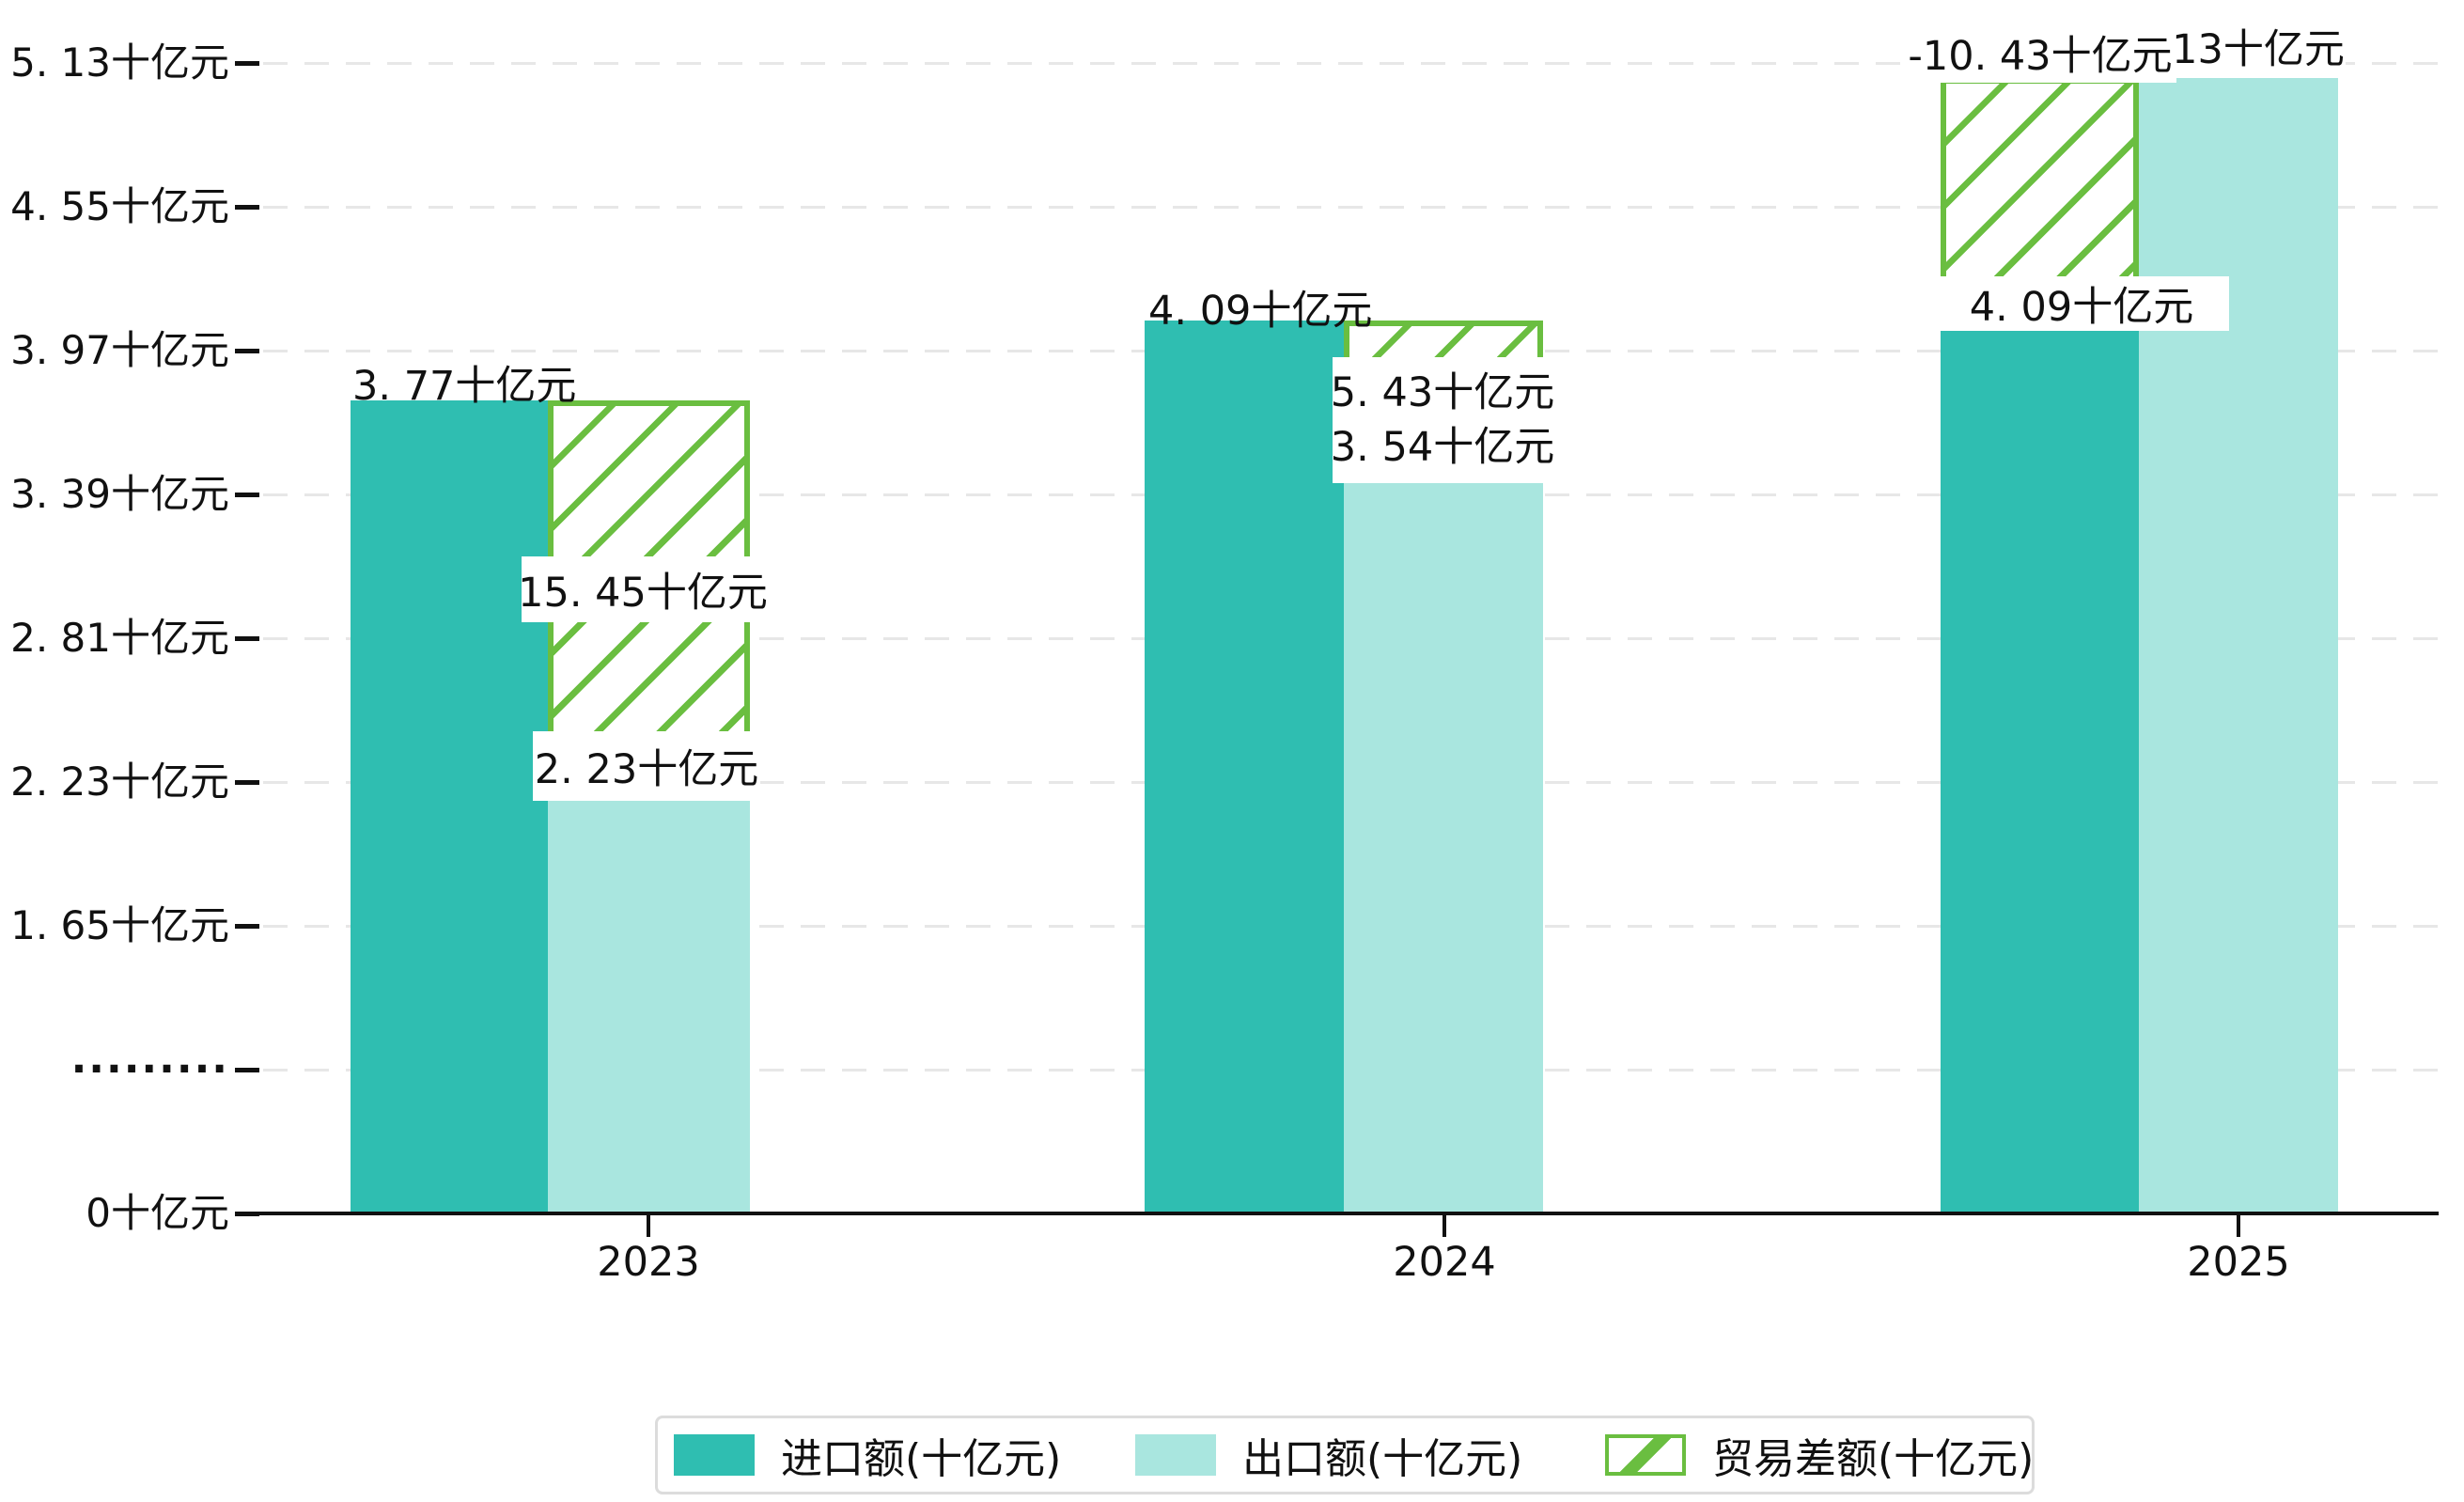 This screenshot has height=1502, width=2464. I want to click on trade-diff-hatch-swatch-icon, so click(1645, 1455).